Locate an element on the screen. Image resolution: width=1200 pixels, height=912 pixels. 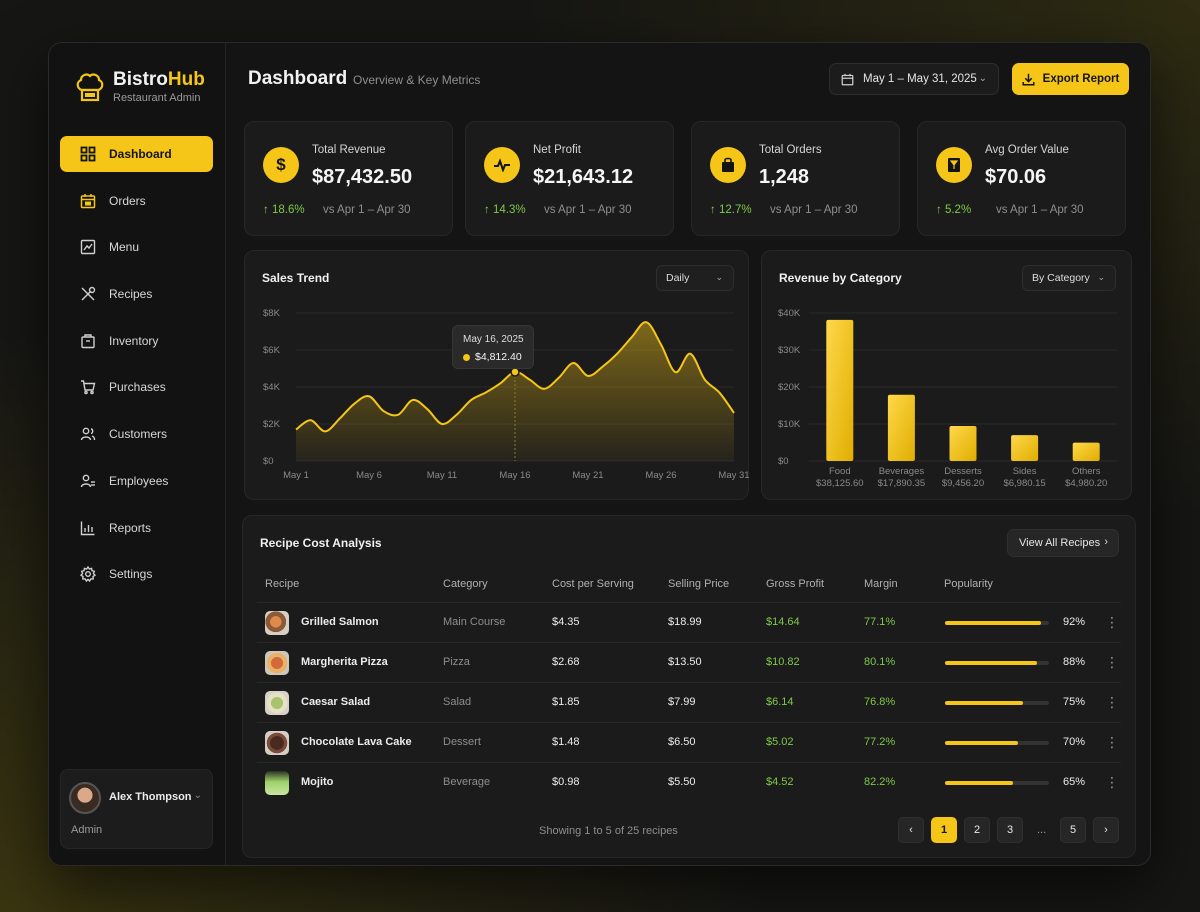
user-profile-card: Alex Thompson ⌄ Admin is located at coordinates (136, 809).